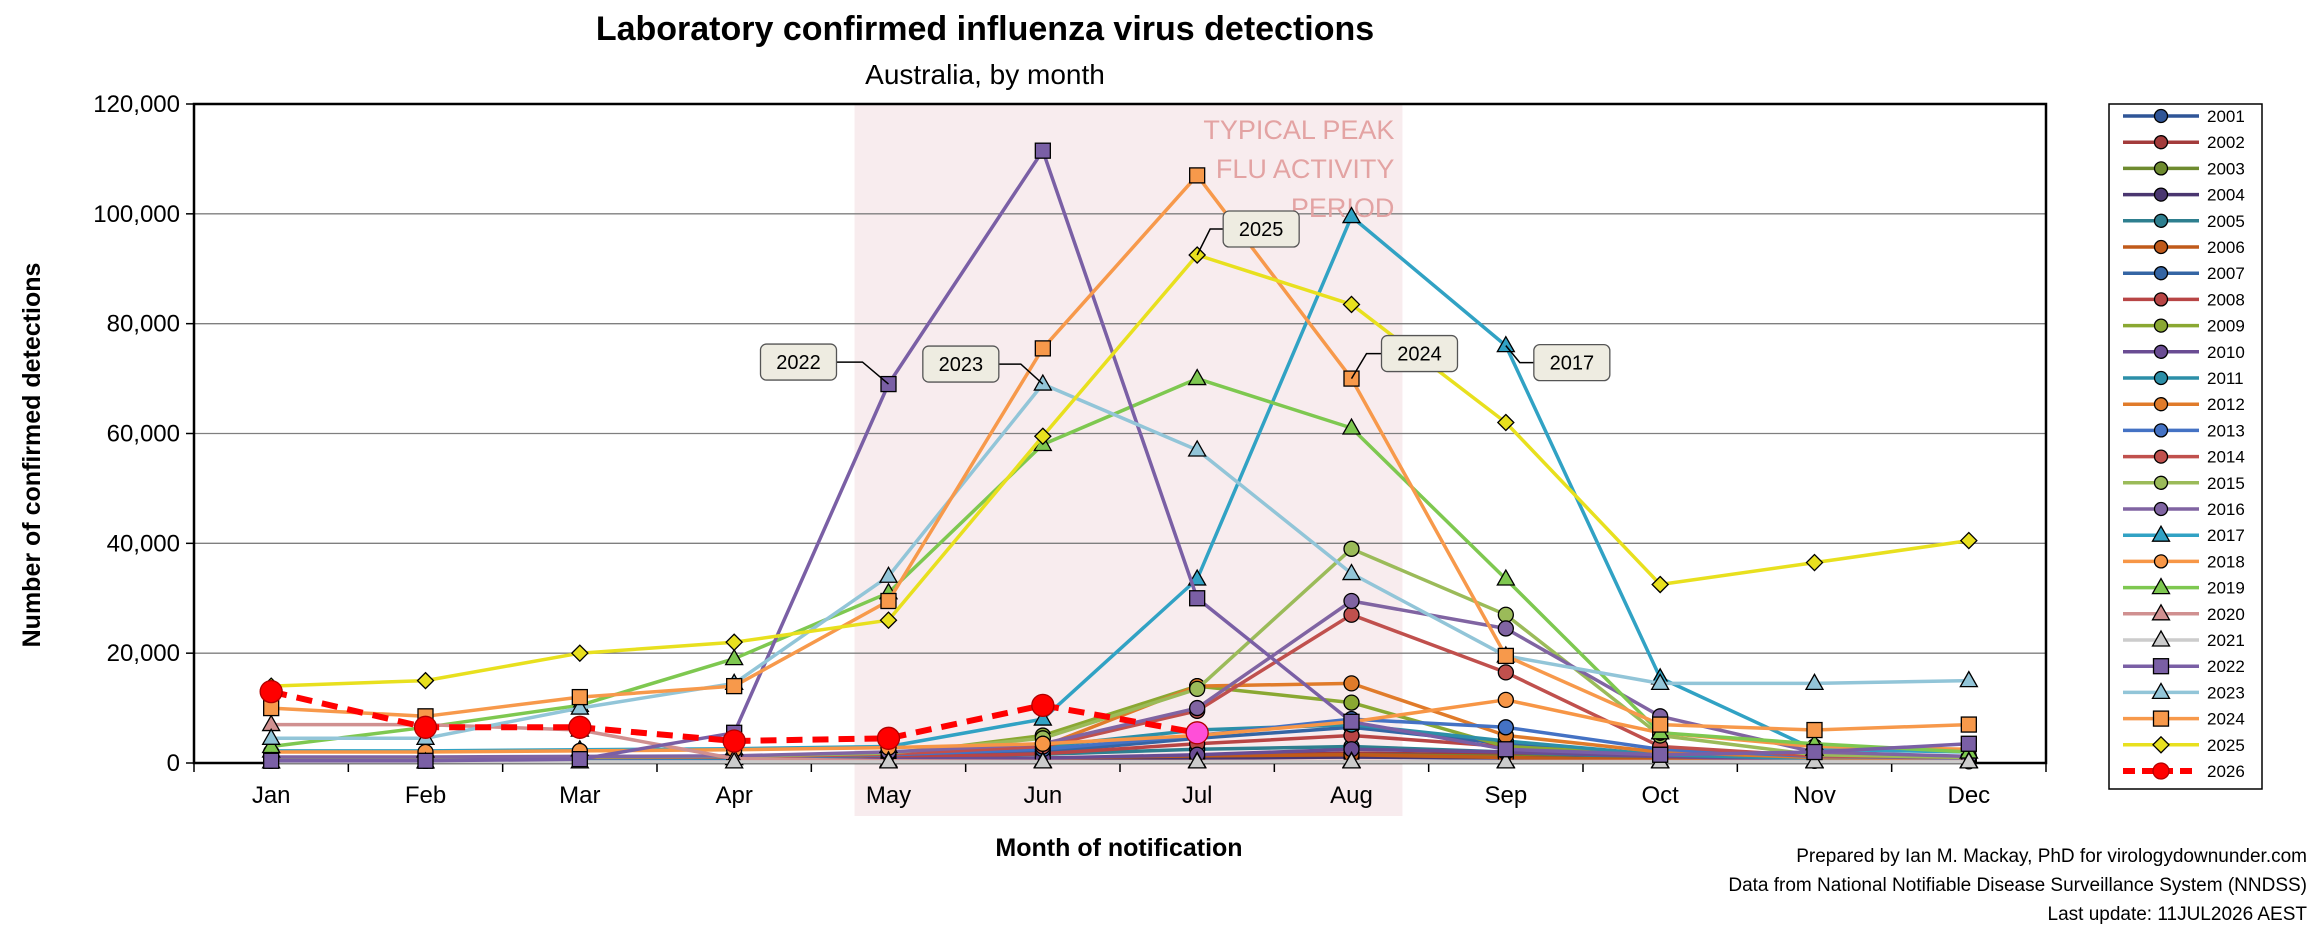  What do you see at coordinates (1042, 795) in the screenshot?
I see `x-tick-label: Jun` at bounding box center [1042, 795].